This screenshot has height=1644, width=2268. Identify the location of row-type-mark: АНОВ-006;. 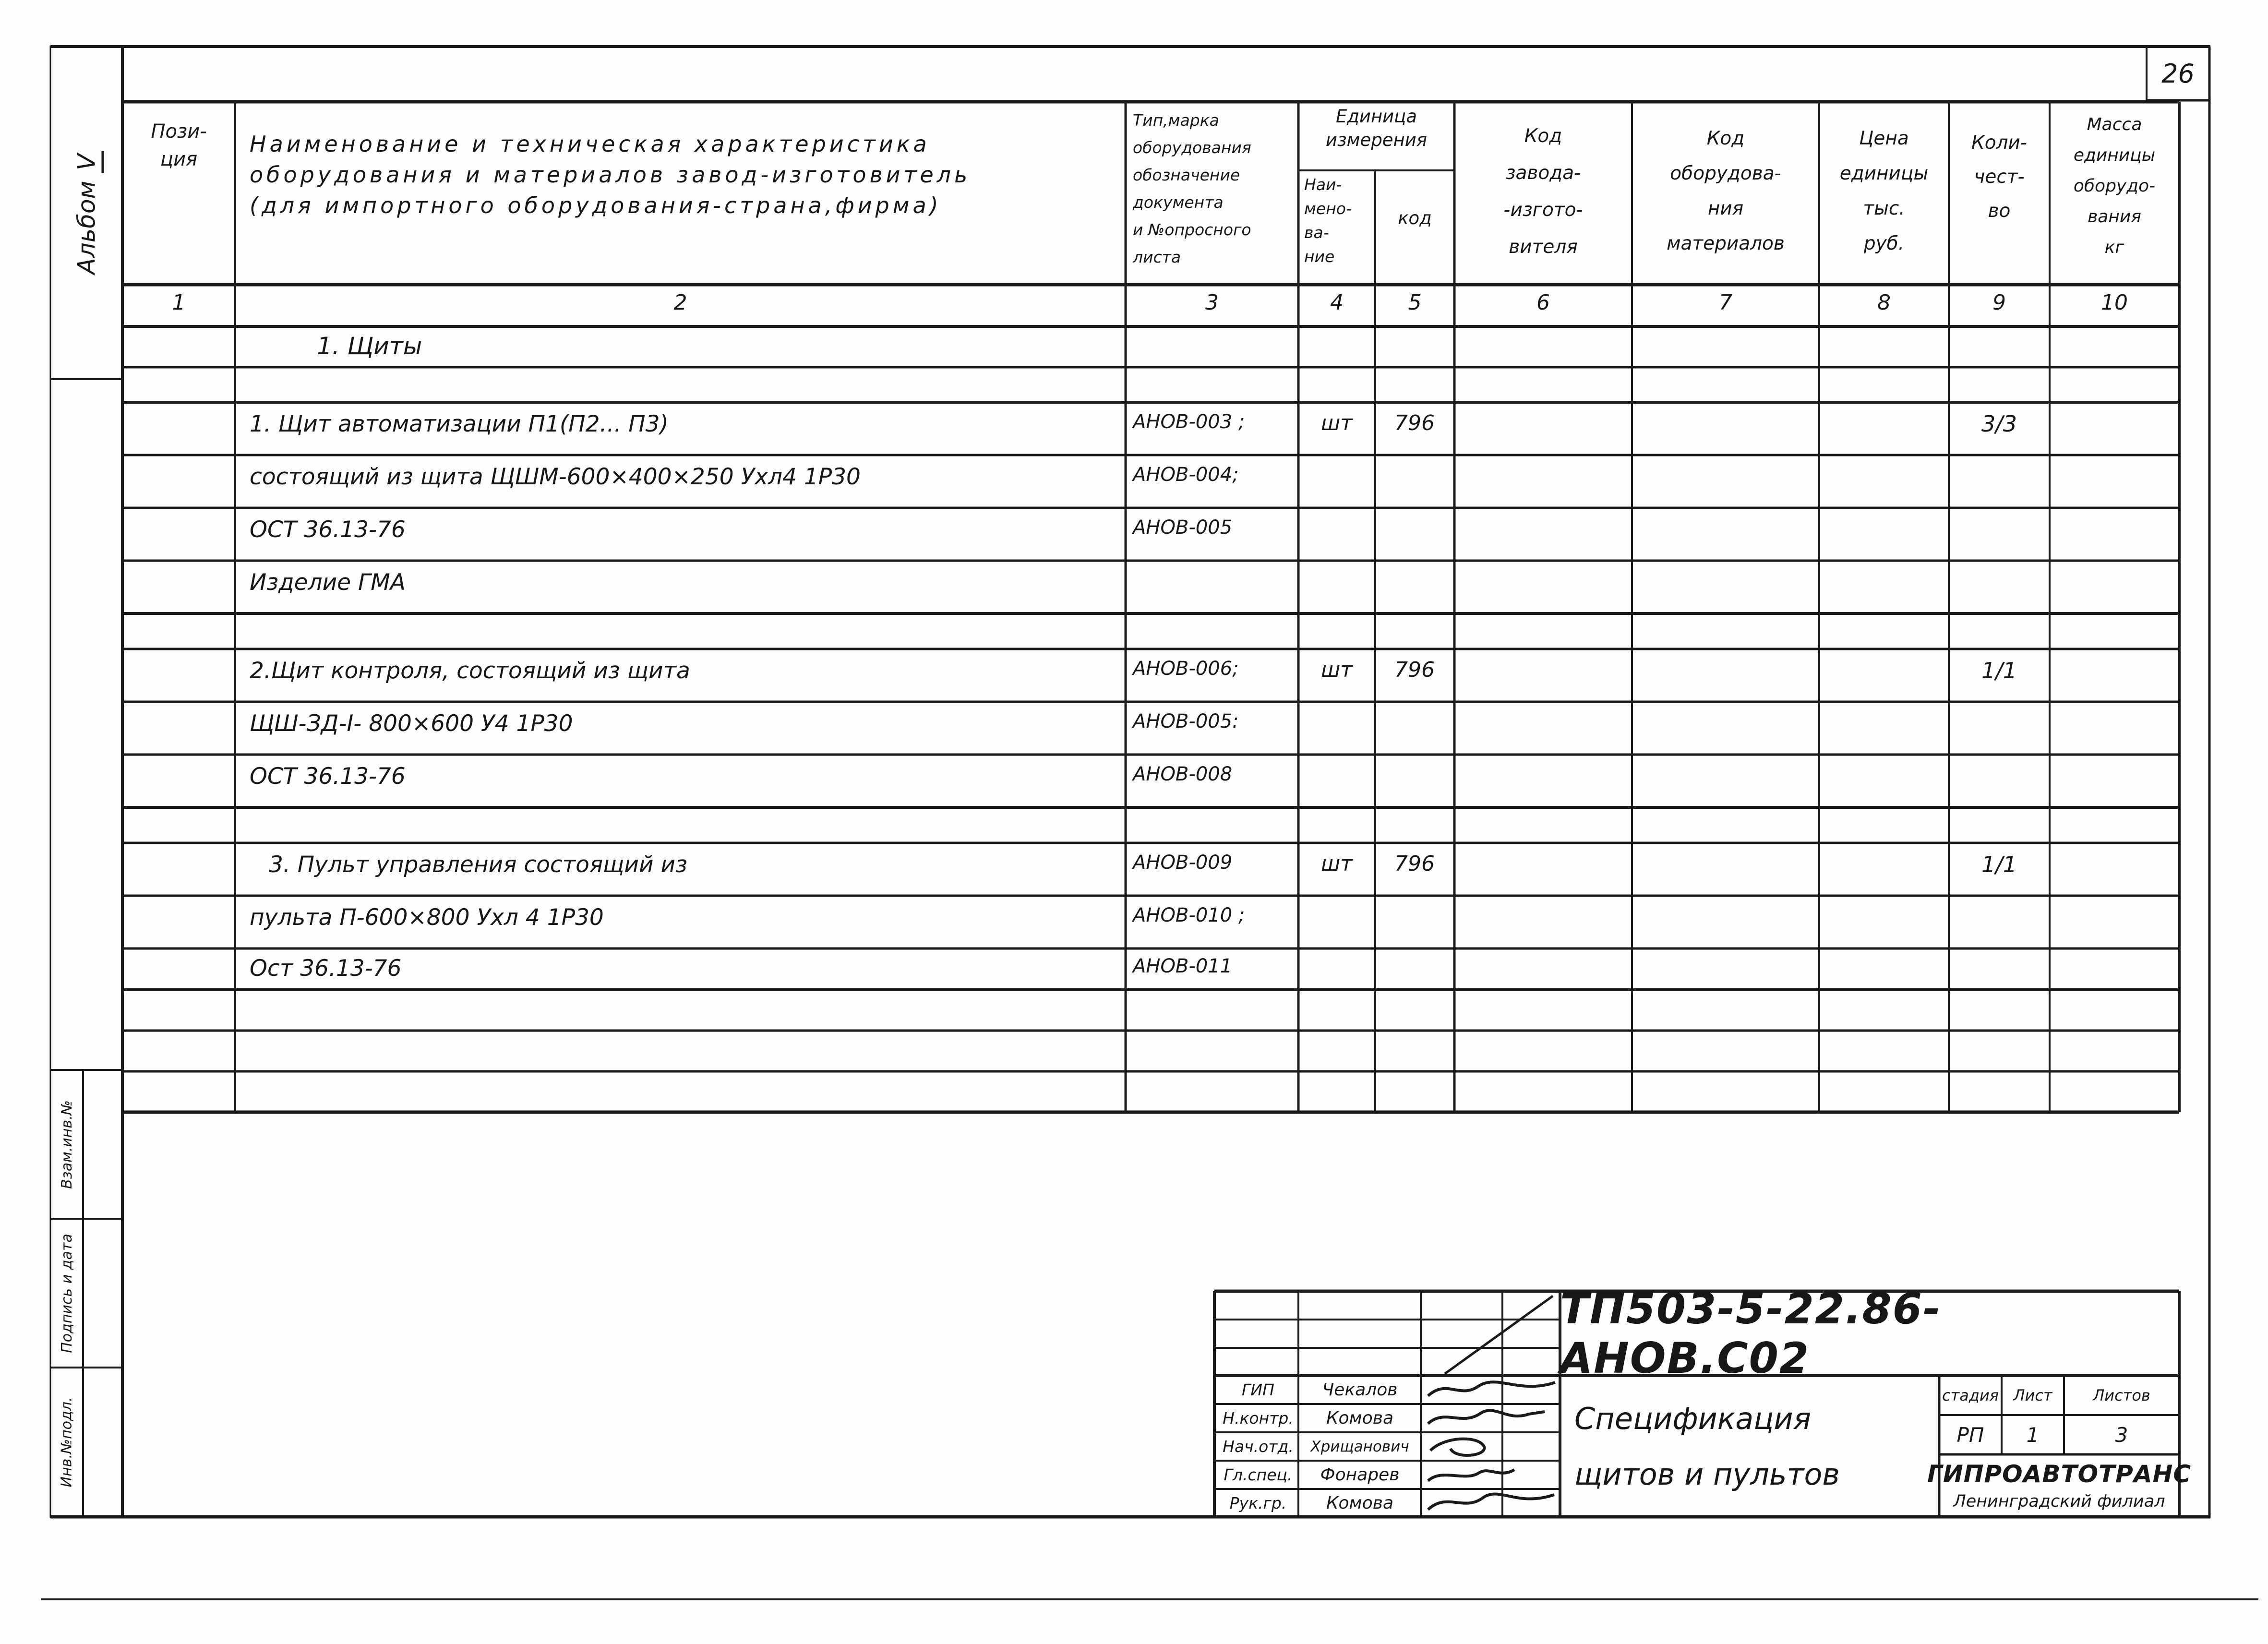
(1186, 669).